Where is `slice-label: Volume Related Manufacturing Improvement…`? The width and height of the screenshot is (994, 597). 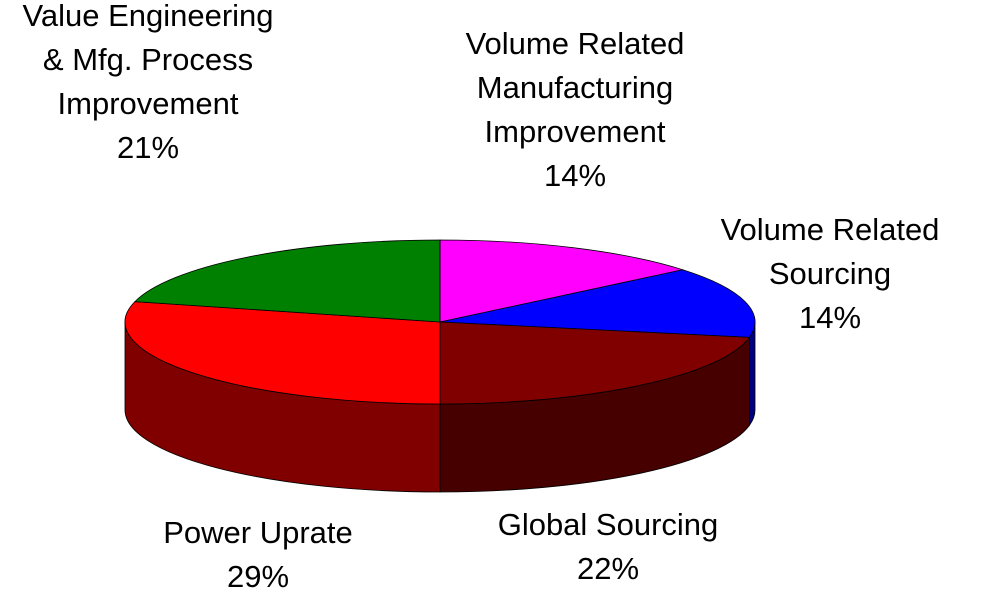
slice-label: Volume Related Manufacturing Improvement… is located at coordinates (575, 110).